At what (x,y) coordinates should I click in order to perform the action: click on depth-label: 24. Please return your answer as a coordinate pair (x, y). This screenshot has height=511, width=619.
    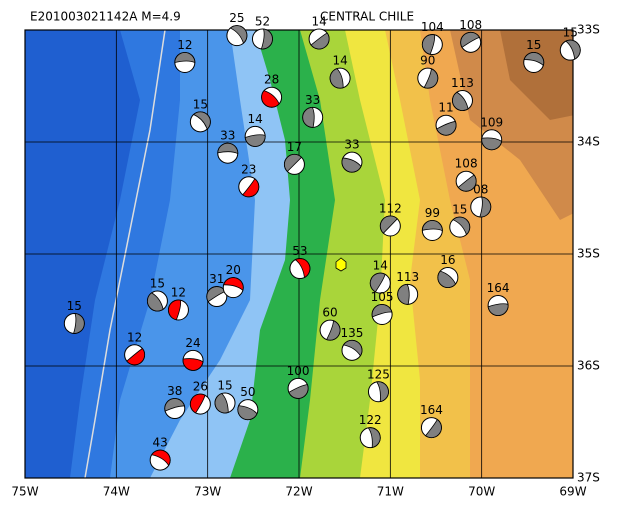
    Looking at the image, I should click on (192, 343).